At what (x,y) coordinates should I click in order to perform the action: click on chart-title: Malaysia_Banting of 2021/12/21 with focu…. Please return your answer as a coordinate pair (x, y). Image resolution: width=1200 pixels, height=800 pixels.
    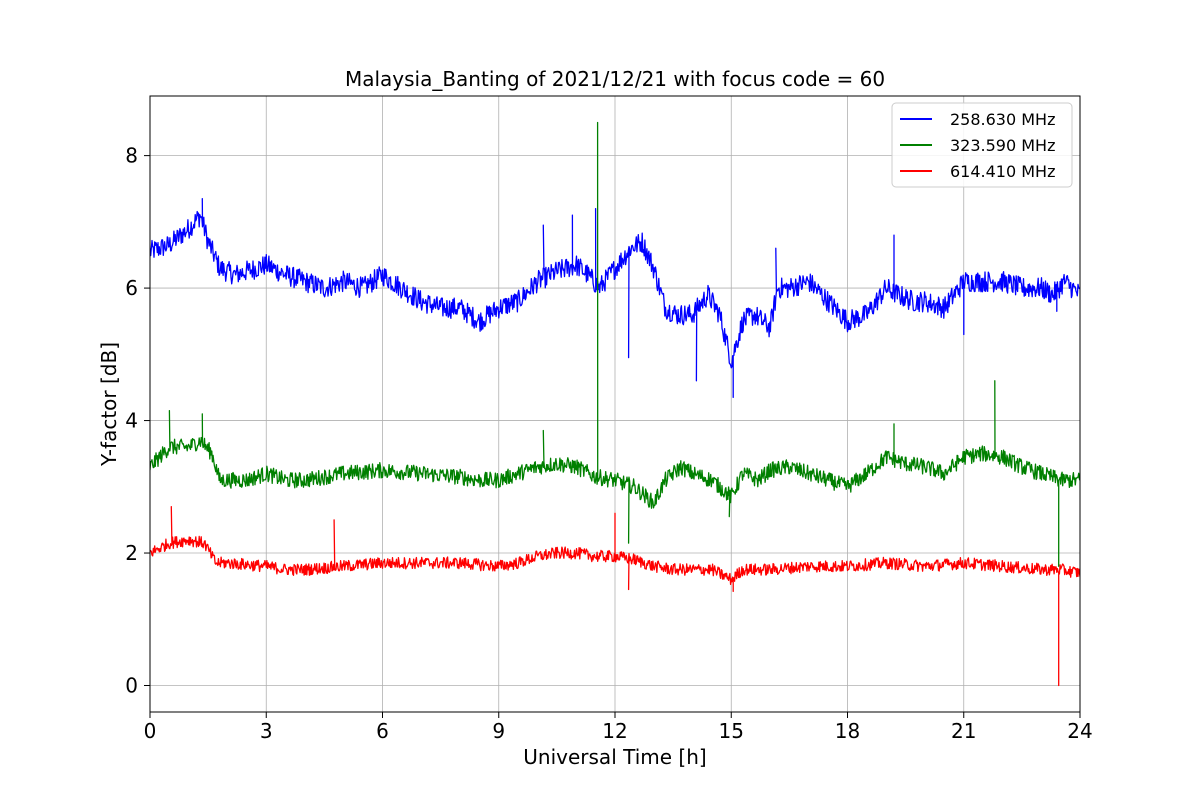
    Looking at the image, I should click on (615, 79).